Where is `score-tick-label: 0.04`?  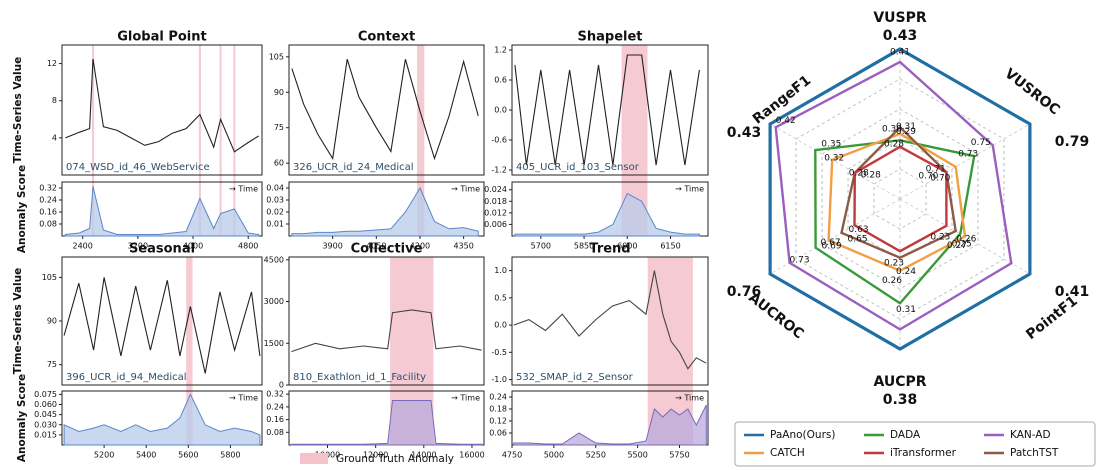 score-tick-label: 0.04 is located at coordinates (275, 188).